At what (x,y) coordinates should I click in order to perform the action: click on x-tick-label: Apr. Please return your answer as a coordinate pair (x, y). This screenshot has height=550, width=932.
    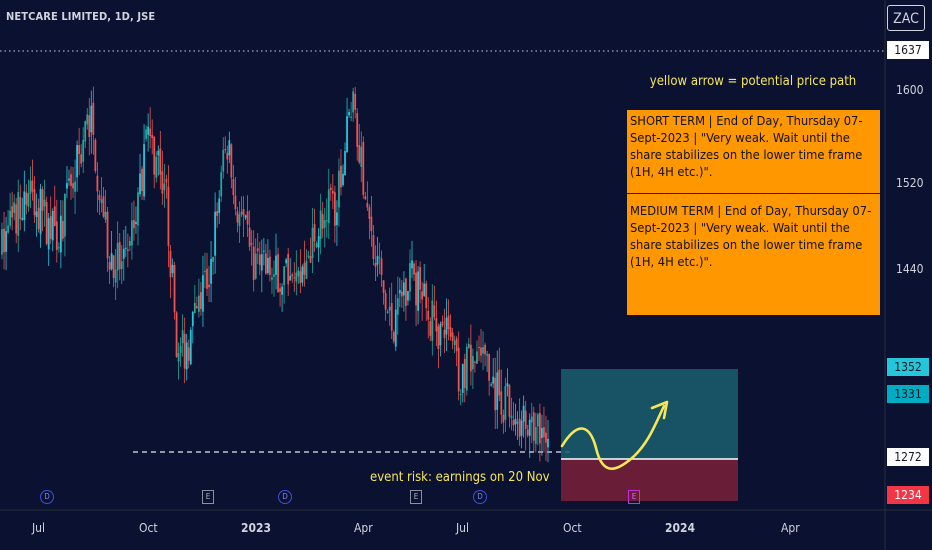
    Looking at the image, I should click on (363, 528).